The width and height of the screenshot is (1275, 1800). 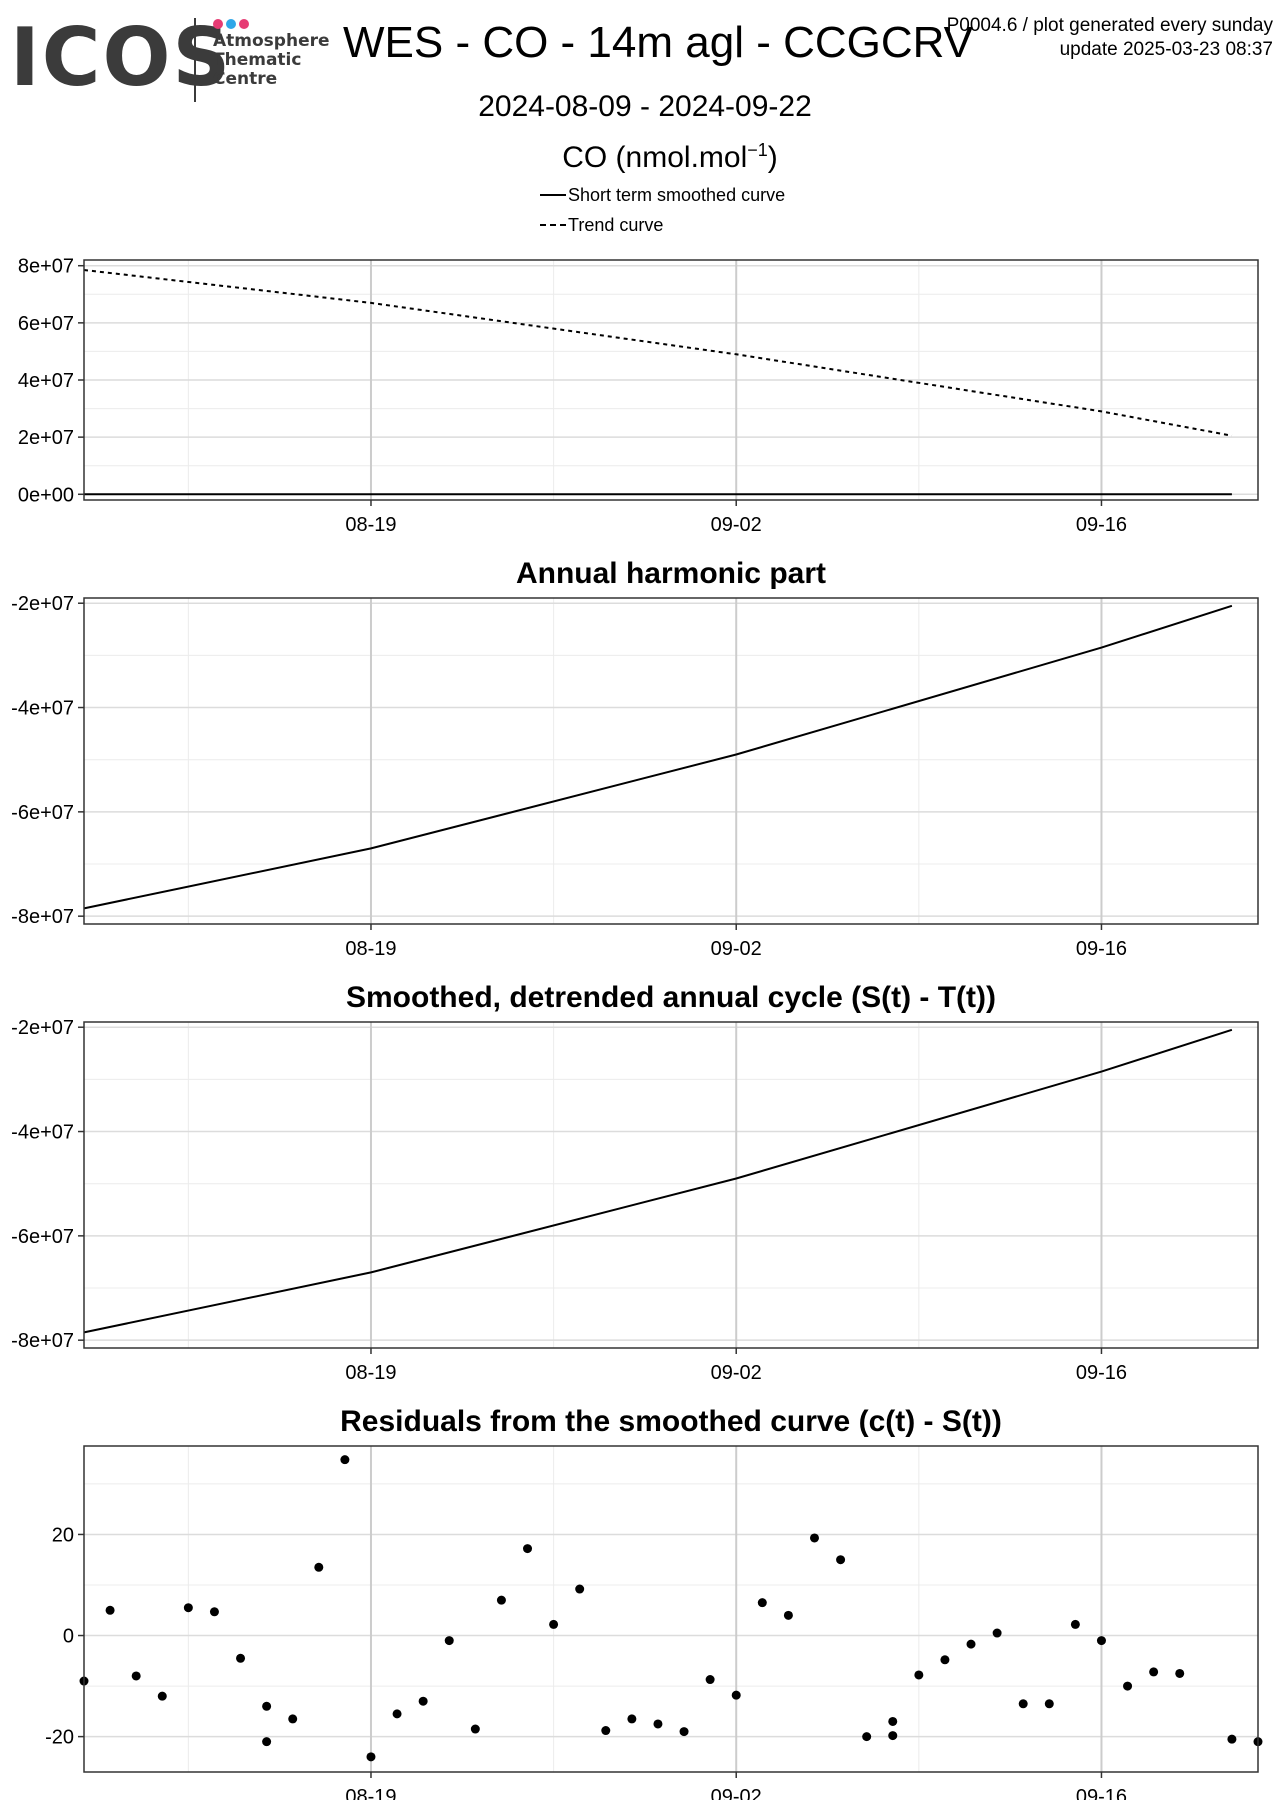 I want to click on chart-title: WES - CO - 14m agl - CCGCRV, so click(x=658, y=42).